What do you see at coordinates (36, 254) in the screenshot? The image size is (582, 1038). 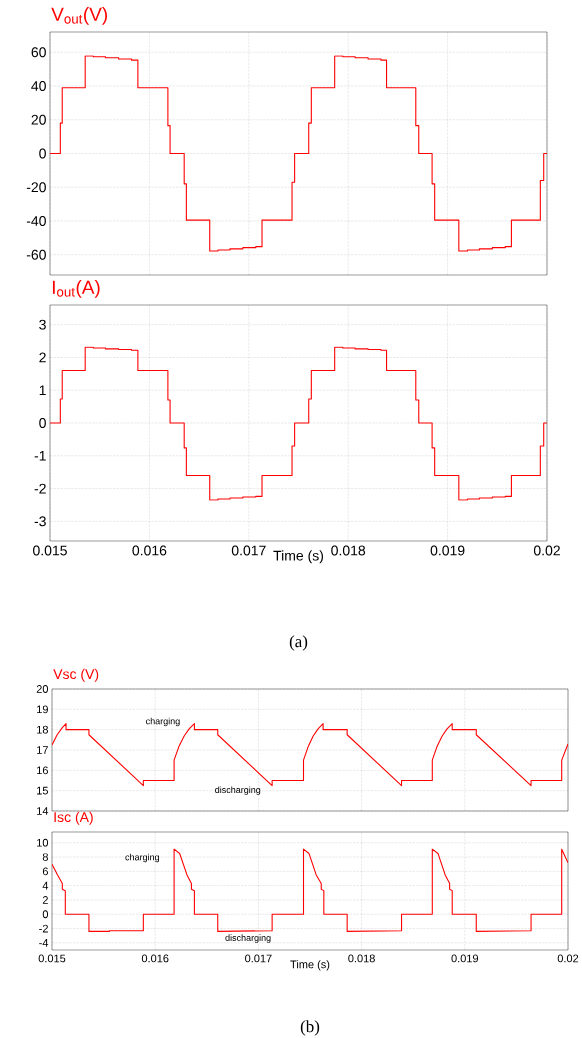 I see `y-tick-label: -60` at bounding box center [36, 254].